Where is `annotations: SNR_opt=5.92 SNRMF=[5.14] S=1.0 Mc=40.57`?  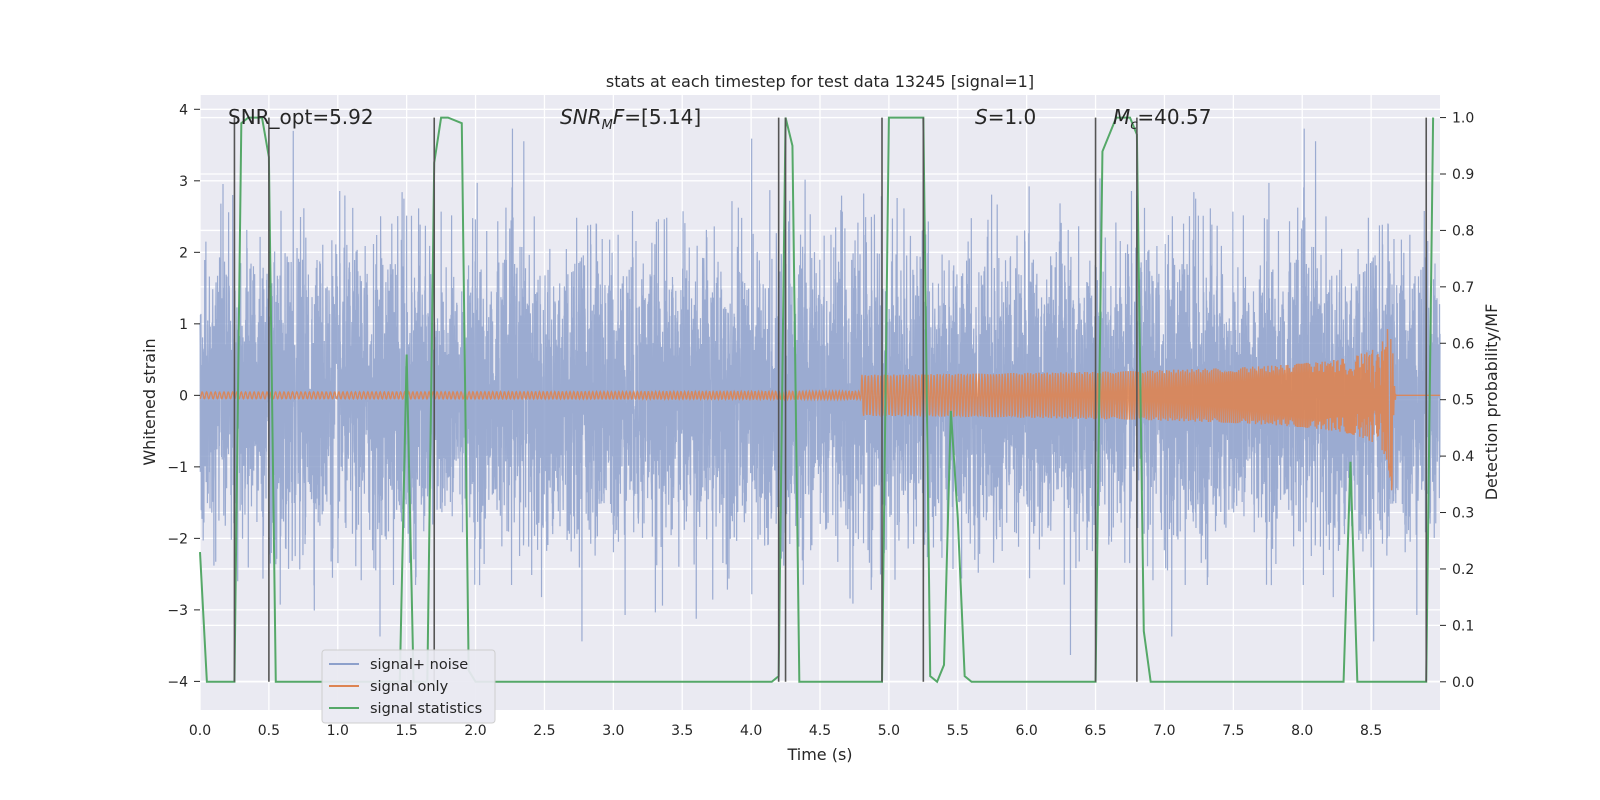 annotations: SNR_opt=5.92 SNRMF=[5.14] S=1.0 Mc=40.57 is located at coordinates (719, 119).